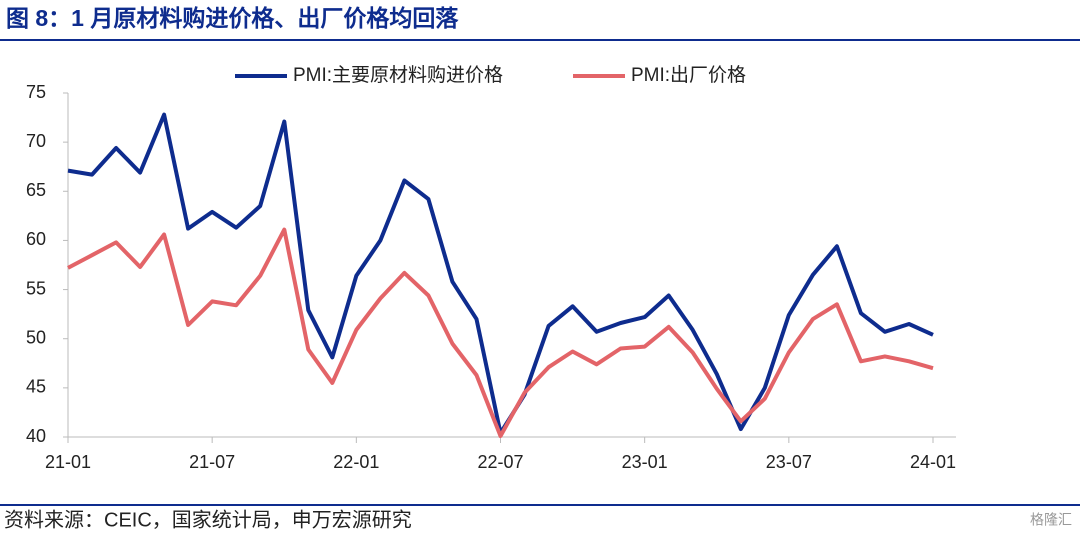  I want to click on y-tick-label: 55, so click(36, 288).